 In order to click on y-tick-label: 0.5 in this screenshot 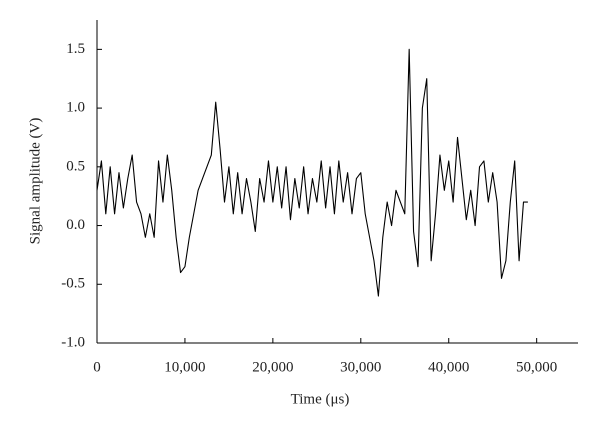, I will do `click(75, 166)`.